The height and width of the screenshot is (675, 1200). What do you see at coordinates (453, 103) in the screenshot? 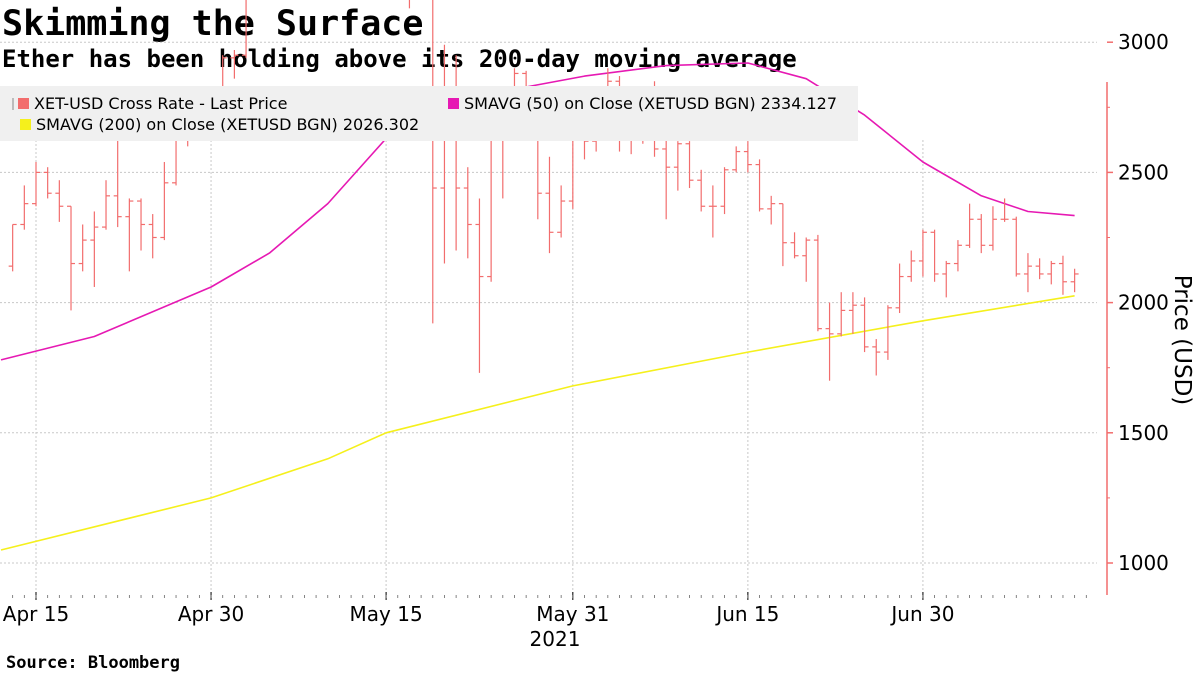
I see `legend-swatch-sma50` at bounding box center [453, 103].